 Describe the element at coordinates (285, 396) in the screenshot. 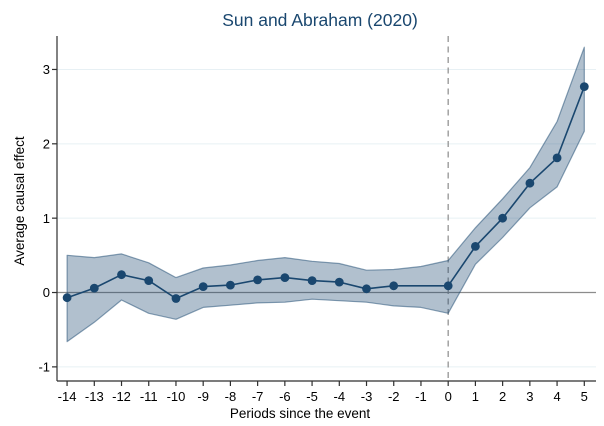

I see `x-tick-label: -6` at that location.